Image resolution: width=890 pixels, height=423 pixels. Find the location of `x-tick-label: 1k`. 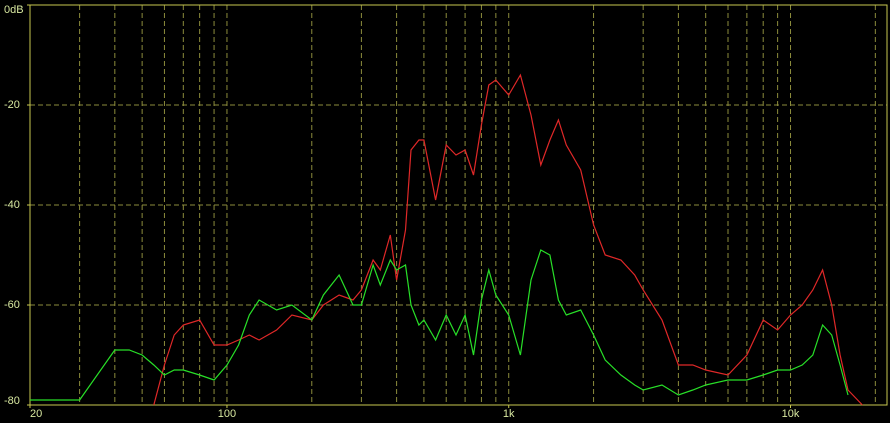

x-tick-label: 1k is located at coordinates (509, 414).